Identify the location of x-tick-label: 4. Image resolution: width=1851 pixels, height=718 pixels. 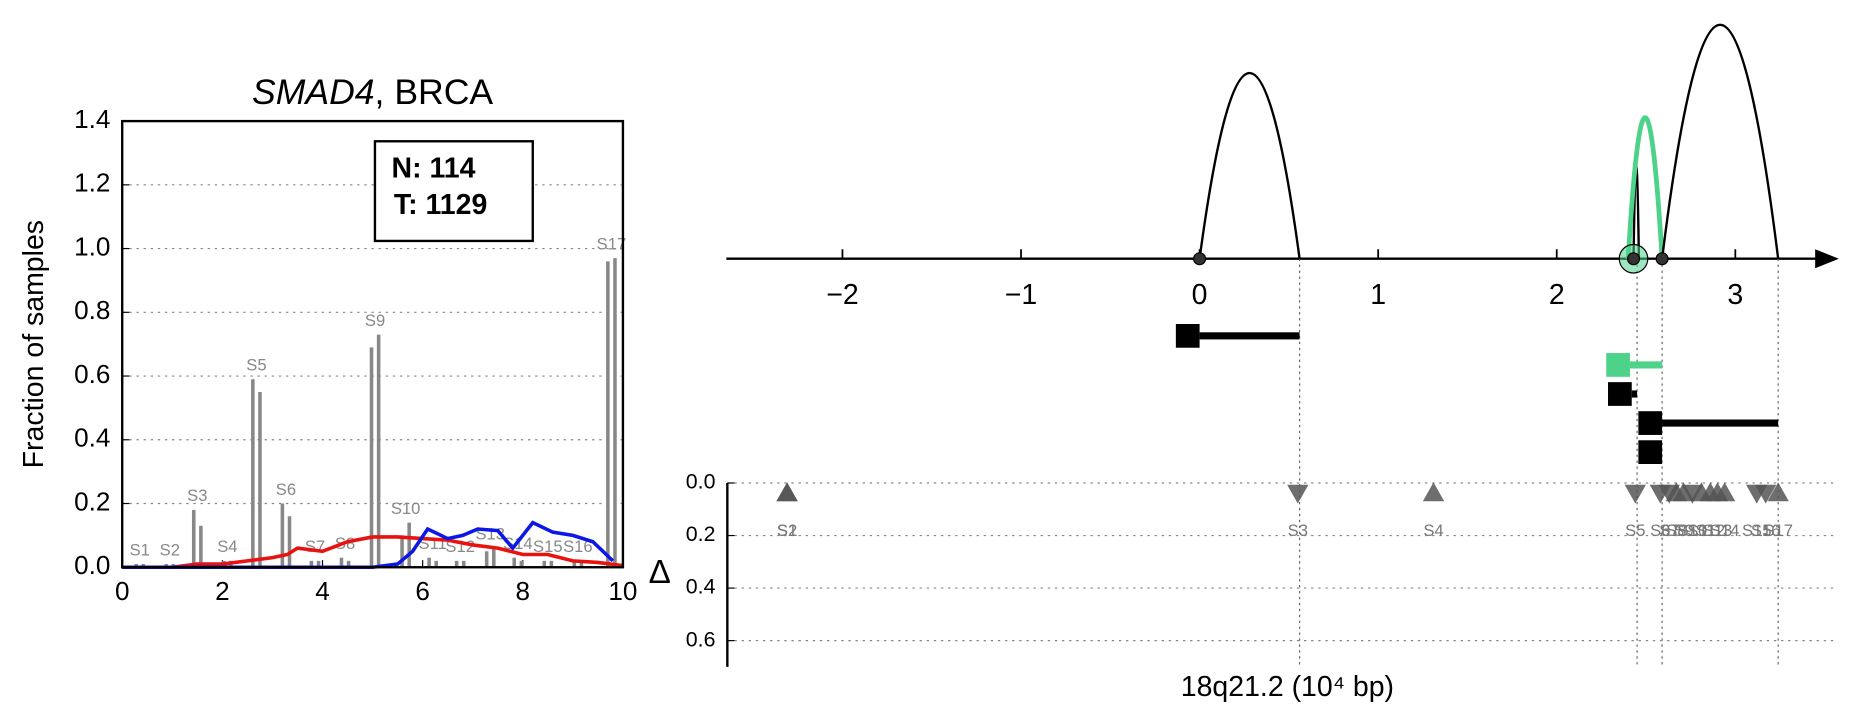
(322, 591).